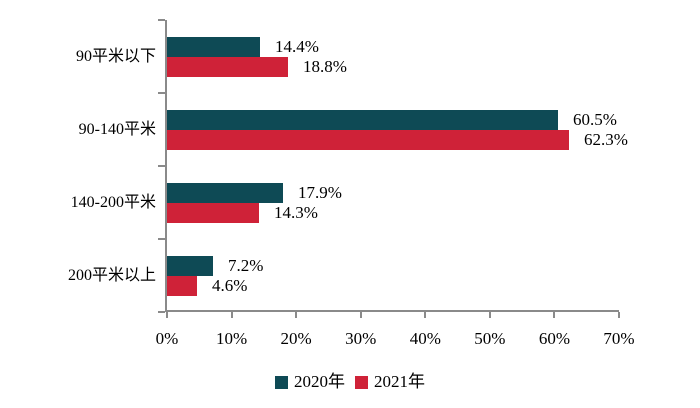  What do you see at coordinates (296, 212) in the screenshot?
I see `value-label: 14.3%` at bounding box center [296, 212].